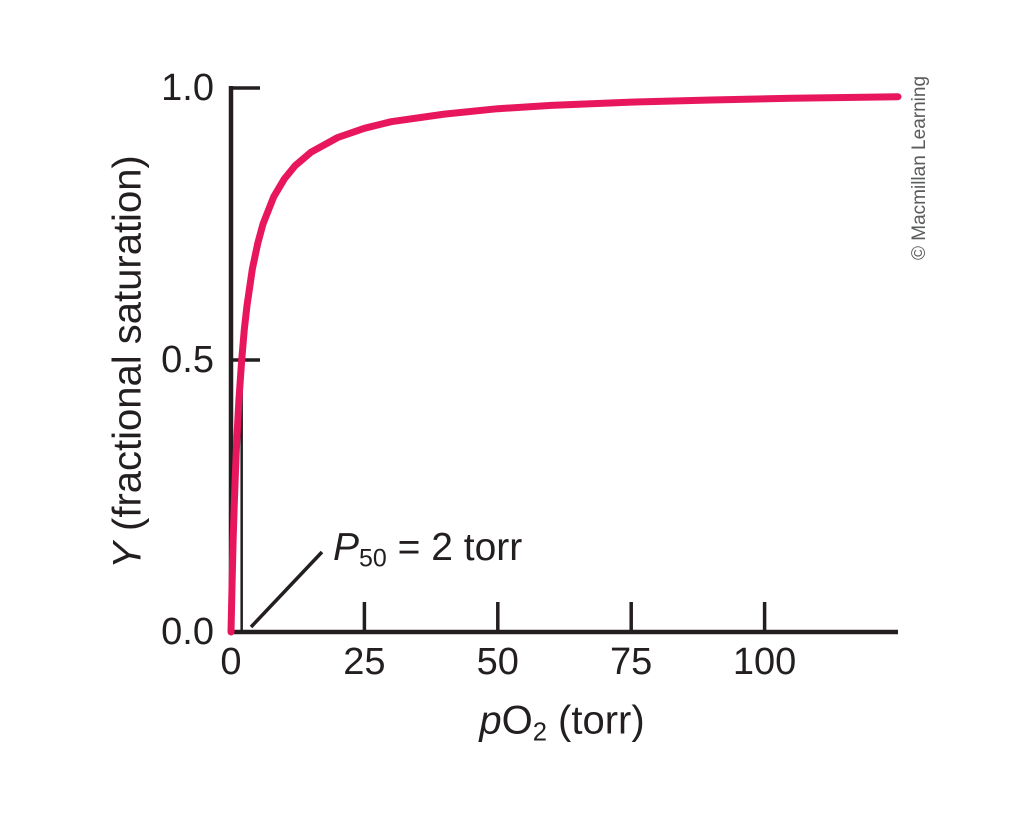 This screenshot has width=1036, height=814. I want to click on copyright-credit: © Macmillan Learning, so click(919, 168).